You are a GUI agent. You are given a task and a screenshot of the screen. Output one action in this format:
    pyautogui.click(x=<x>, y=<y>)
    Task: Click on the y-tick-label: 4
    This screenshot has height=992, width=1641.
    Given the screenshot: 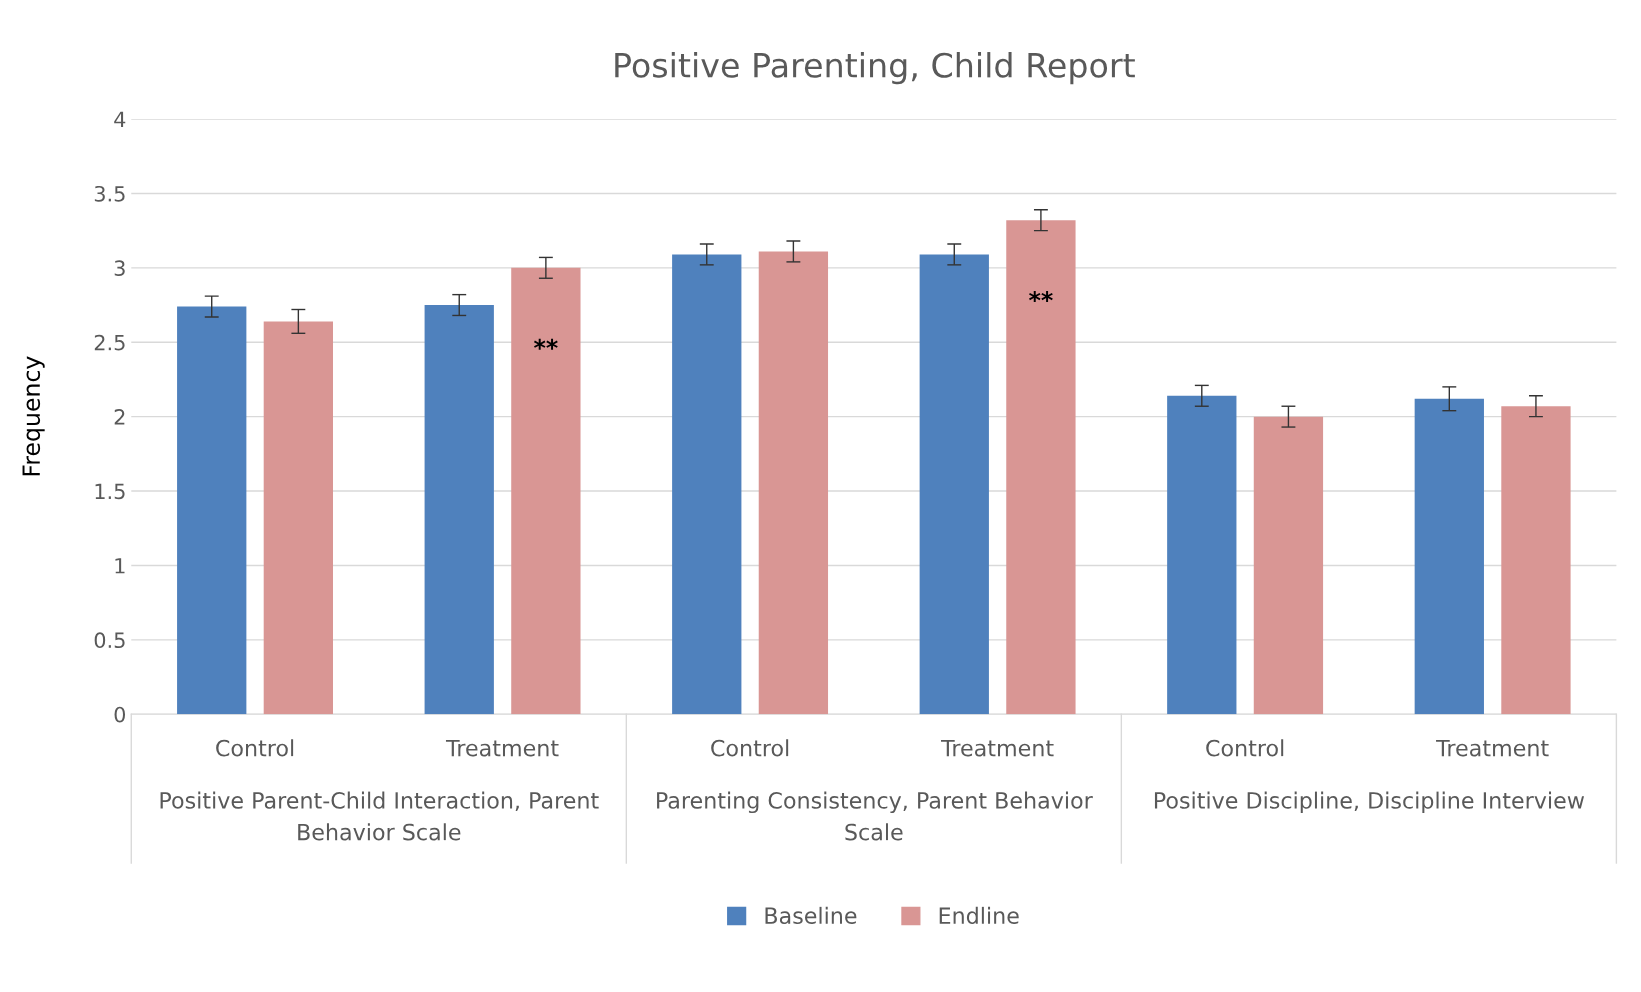 What is the action you would take?
    pyautogui.click(x=120, y=119)
    